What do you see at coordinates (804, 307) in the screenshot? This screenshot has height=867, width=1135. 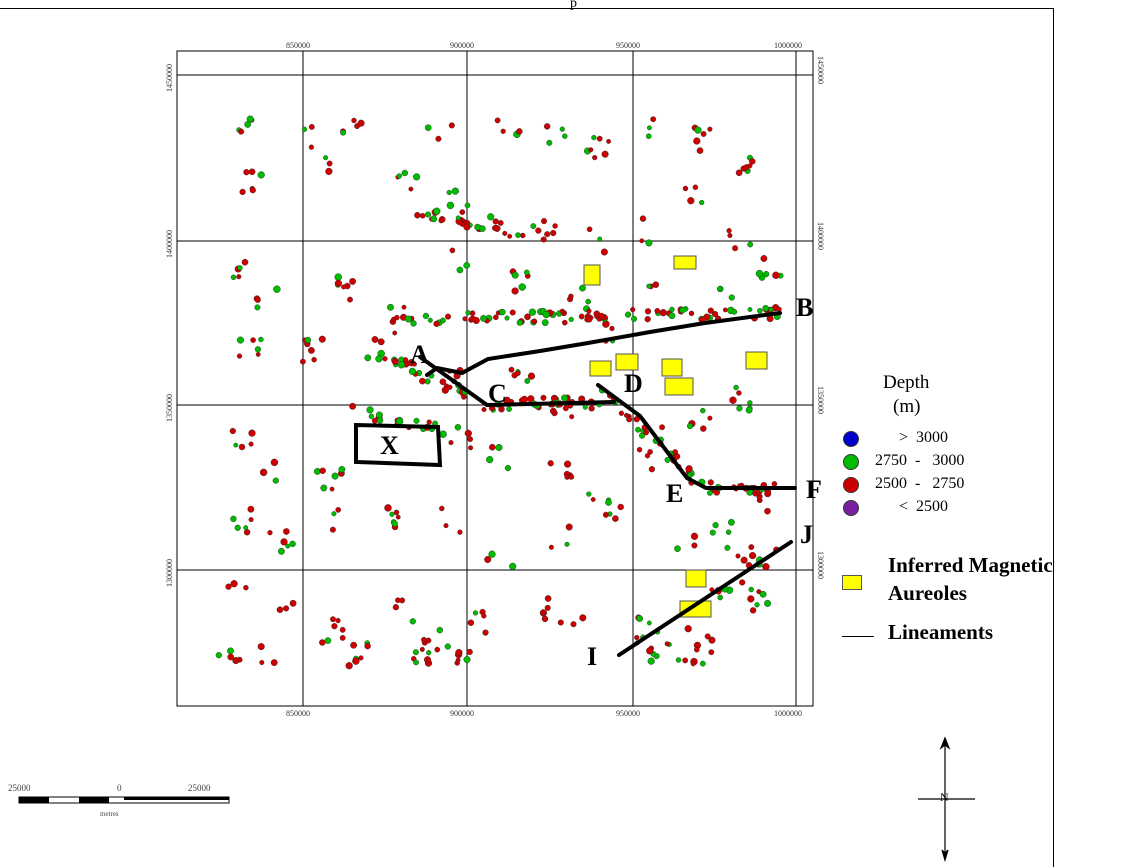 I see `point-label-b: B` at bounding box center [804, 307].